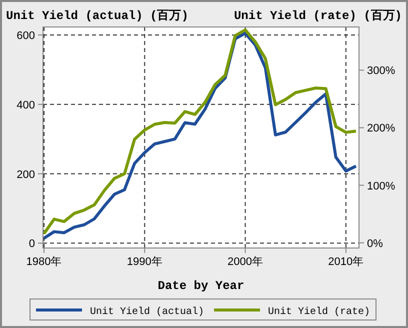 The height and width of the screenshot is (328, 408). Describe the element at coordinates (25, 174) in the screenshot. I see `y-tick-label: 200` at that location.